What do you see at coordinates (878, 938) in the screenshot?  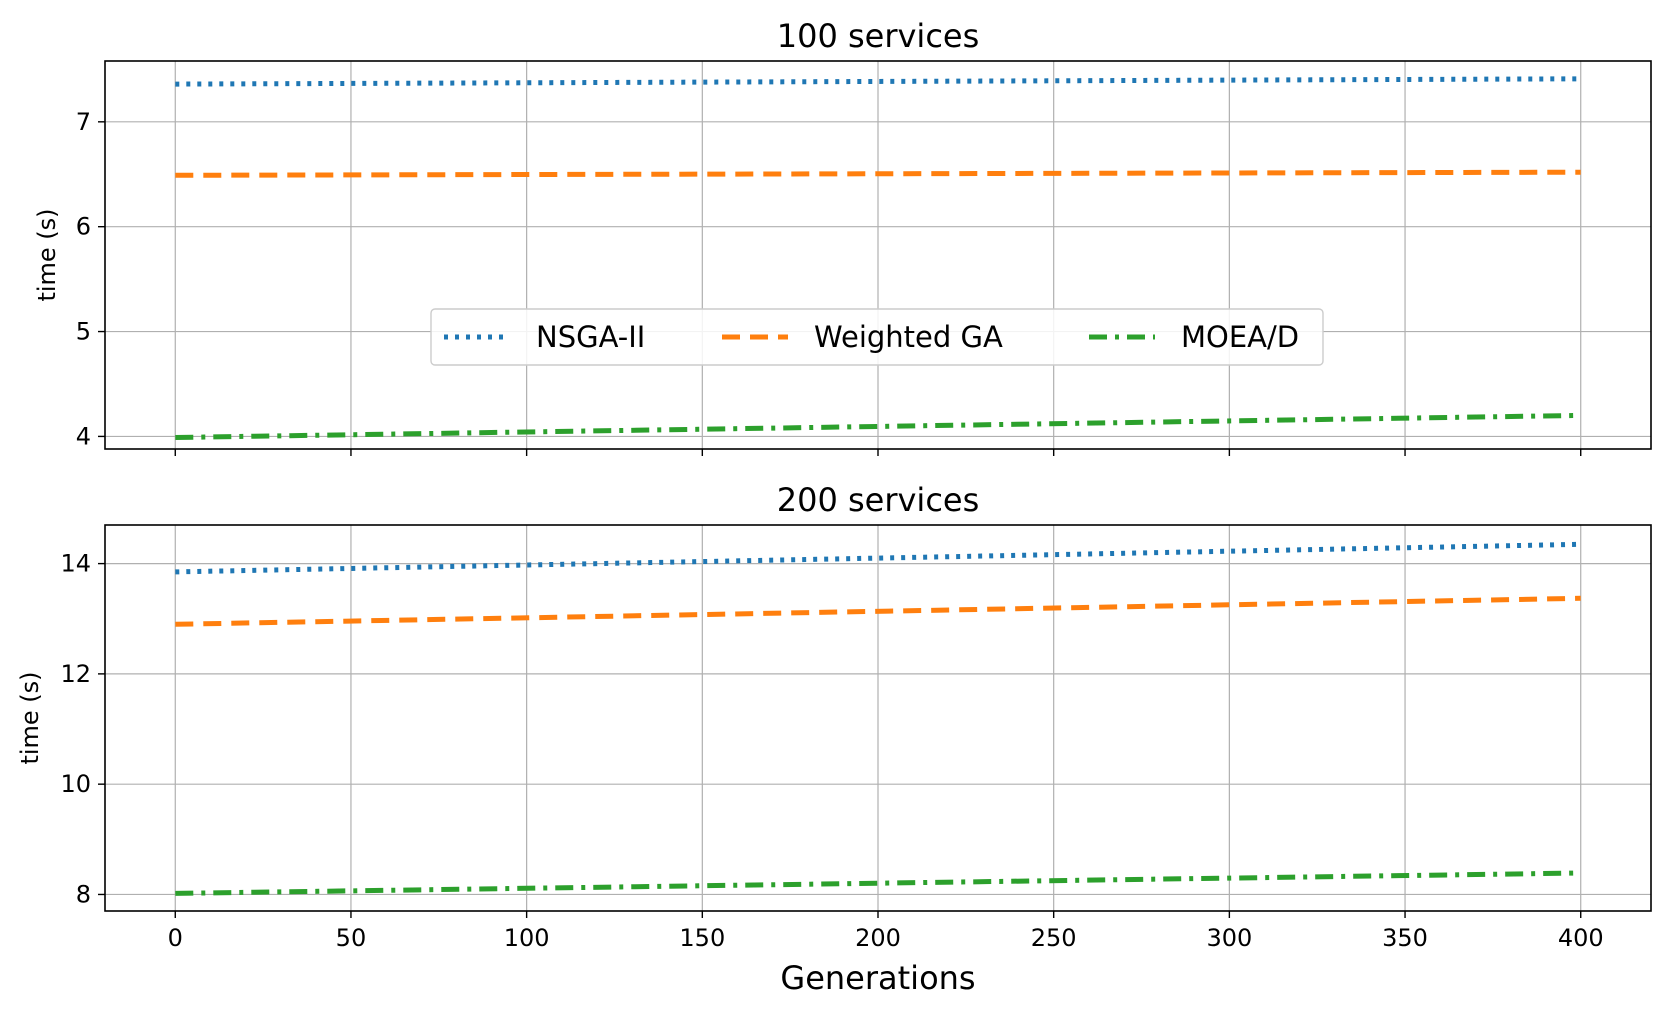 I see `x-tick-label: 200` at bounding box center [878, 938].